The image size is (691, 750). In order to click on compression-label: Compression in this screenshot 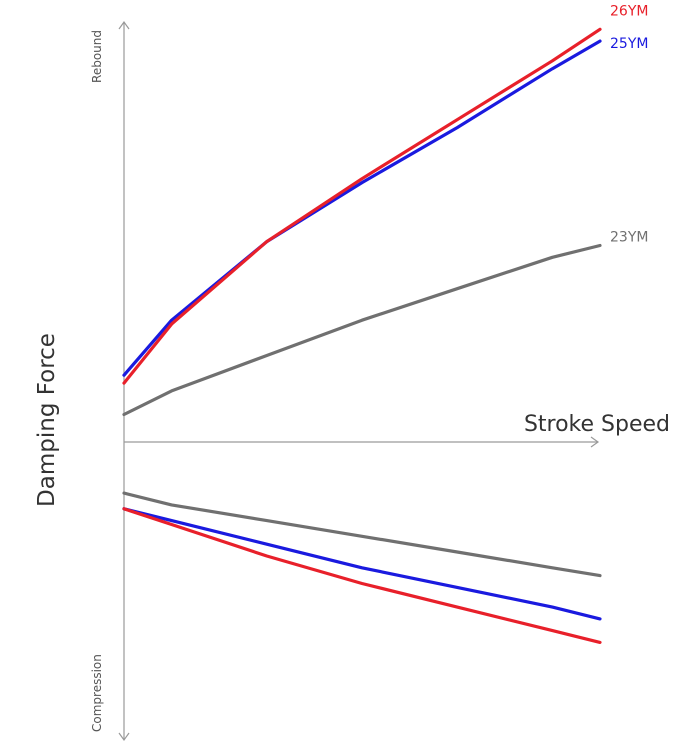, I will do `click(97, 693)`.